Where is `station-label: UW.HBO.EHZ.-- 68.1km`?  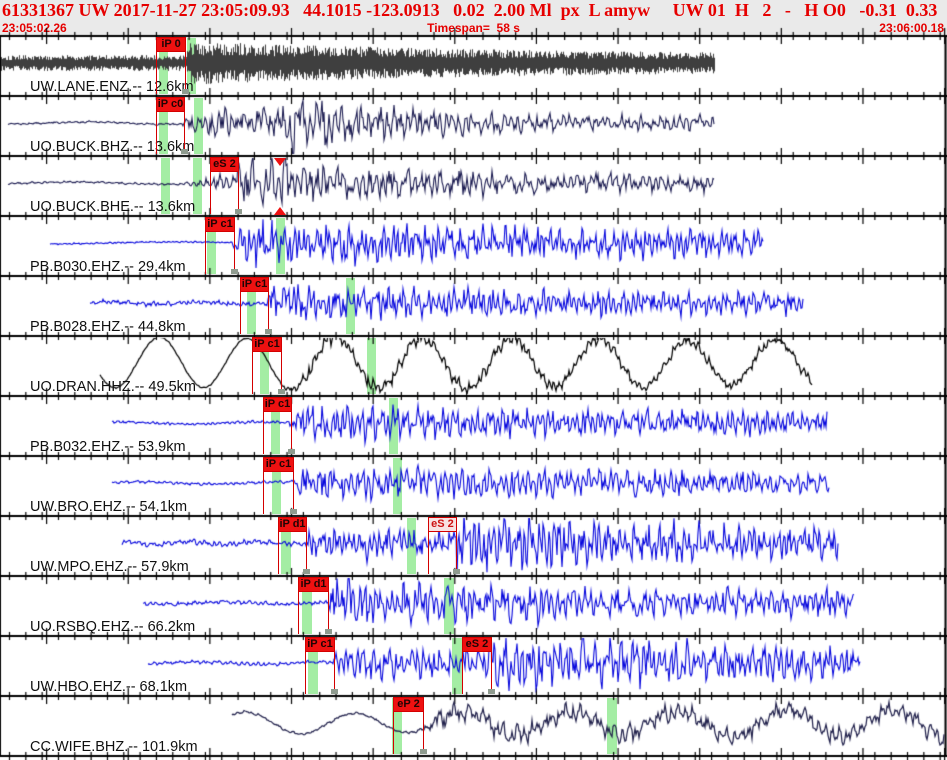
station-label: UW.HBO.EHZ.-- 68.1km is located at coordinates (109, 687).